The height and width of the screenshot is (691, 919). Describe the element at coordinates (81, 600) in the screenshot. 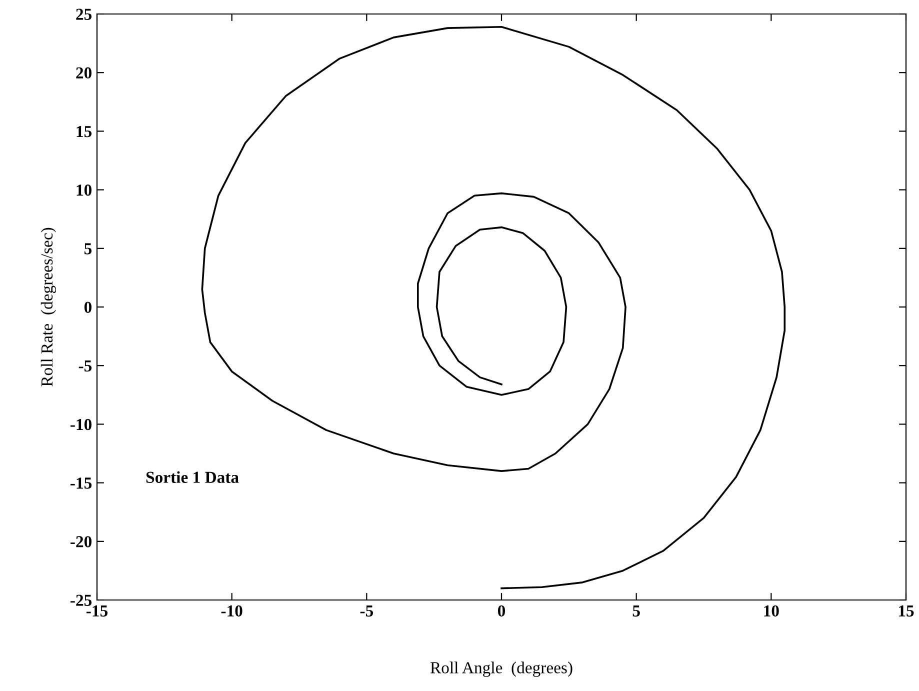

I see `y-tick-label: -25` at that location.